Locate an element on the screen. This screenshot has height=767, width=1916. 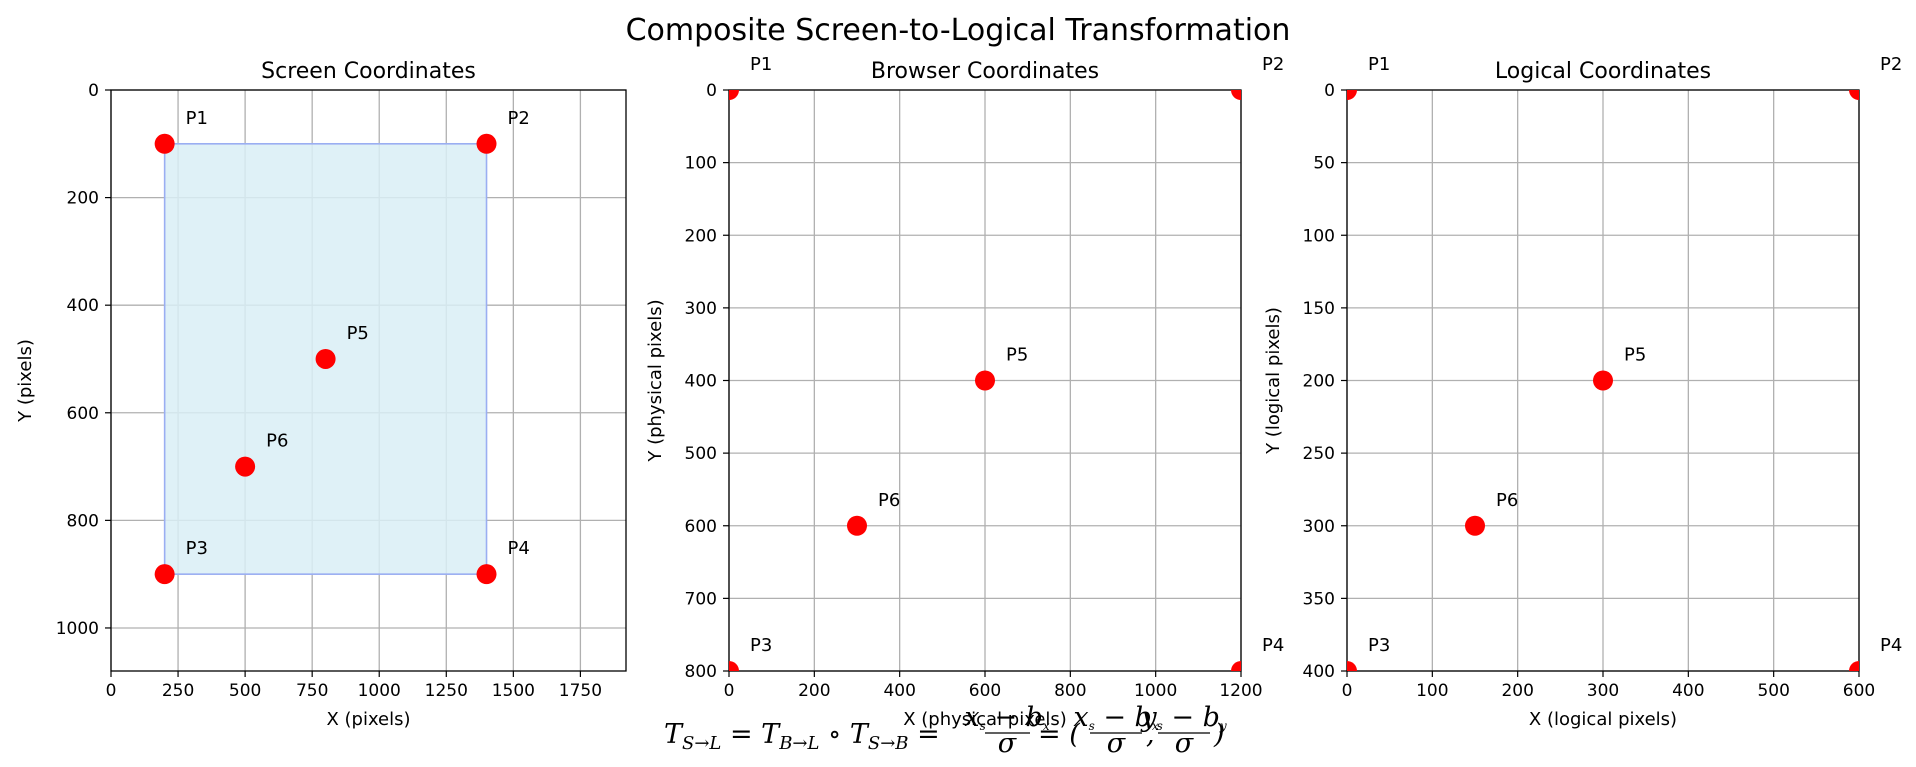
points-group is located at coordinates (325, 359).